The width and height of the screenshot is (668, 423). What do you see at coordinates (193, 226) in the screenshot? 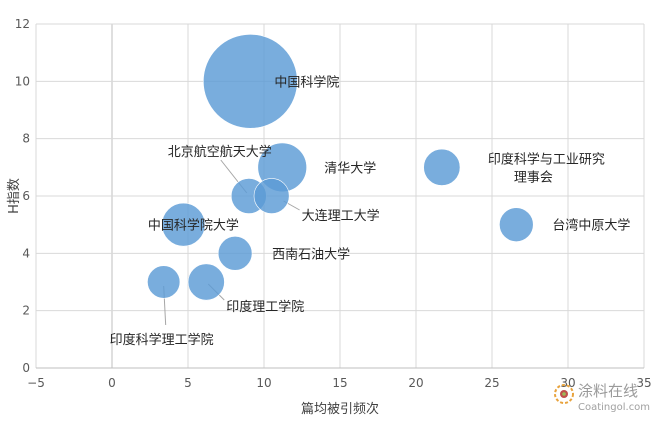
I see `point-label-6: 中国科学院大学` at bounding box center [193, 226].